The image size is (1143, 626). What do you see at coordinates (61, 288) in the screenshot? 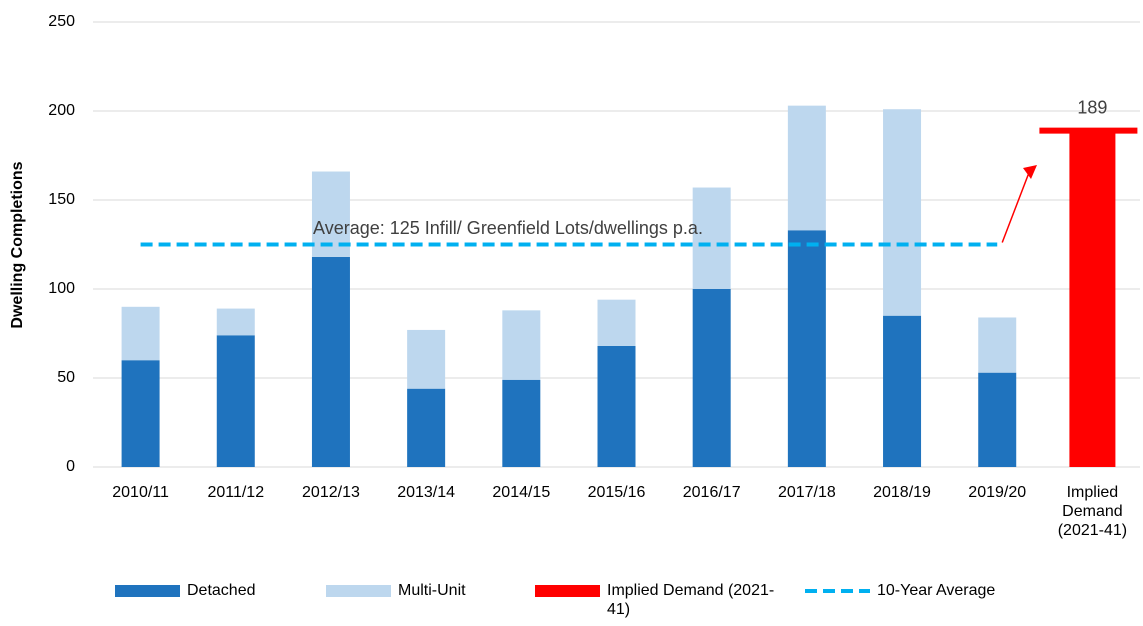
I see `y-tick-label: 100` at bounding box center [61, 288].